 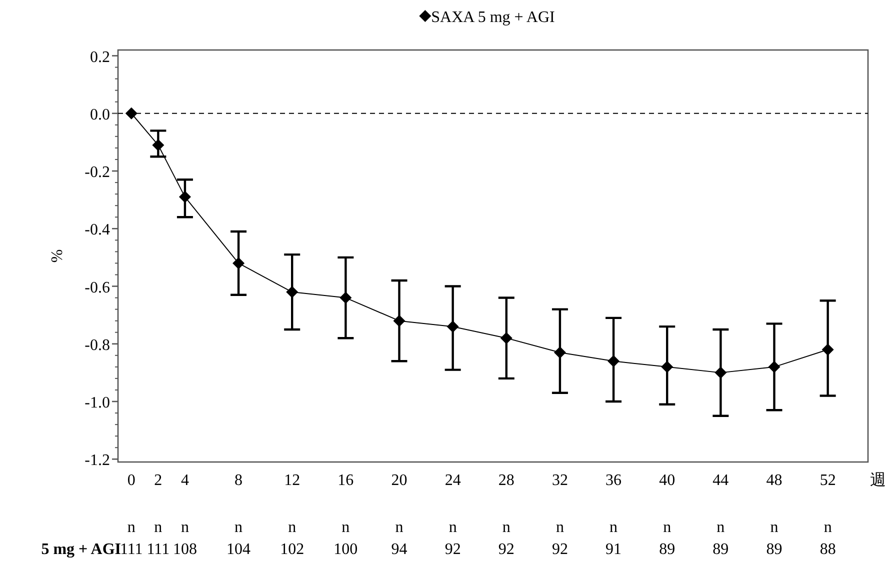 I want to click on y-tick-label: -0.6, so click(x=97, y=287).